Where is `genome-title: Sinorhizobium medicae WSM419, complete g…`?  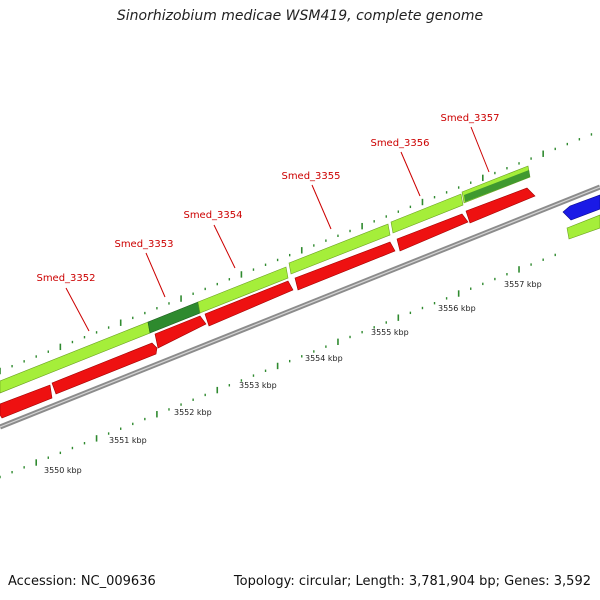 genome-title: Sinorhizobium medicae WSM419, complete g… is located at coordinates (300, 16).